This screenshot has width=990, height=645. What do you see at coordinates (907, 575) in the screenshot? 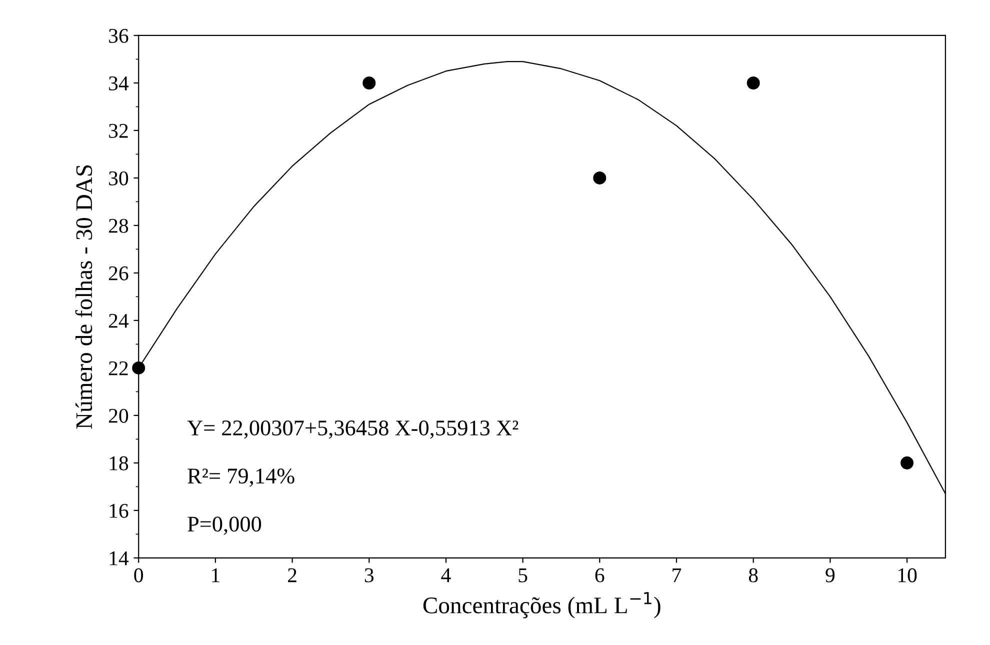
I see `x-tick-label: 10` at bounding box center [907, 575].